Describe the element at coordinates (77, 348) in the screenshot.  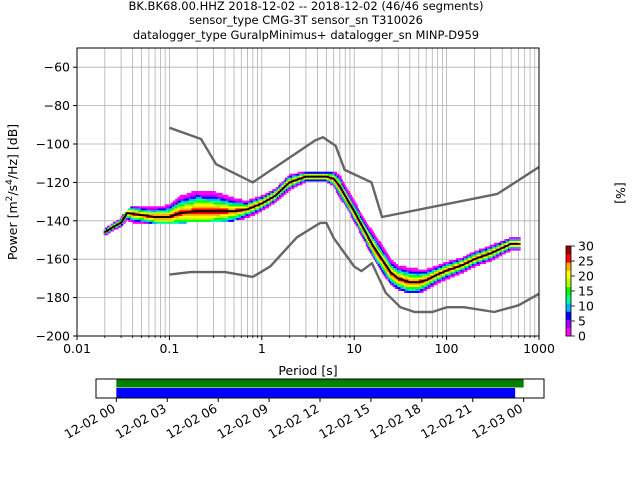
I see `x-tick-label: 0.01` at that location.